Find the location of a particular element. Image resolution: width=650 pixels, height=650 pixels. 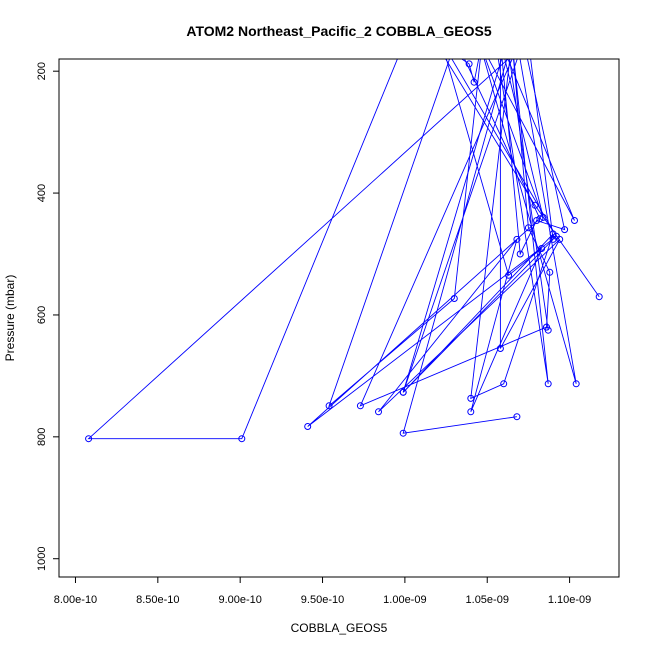

x-tick-label: 1.05e-09 is located at coordinates (487, 600).